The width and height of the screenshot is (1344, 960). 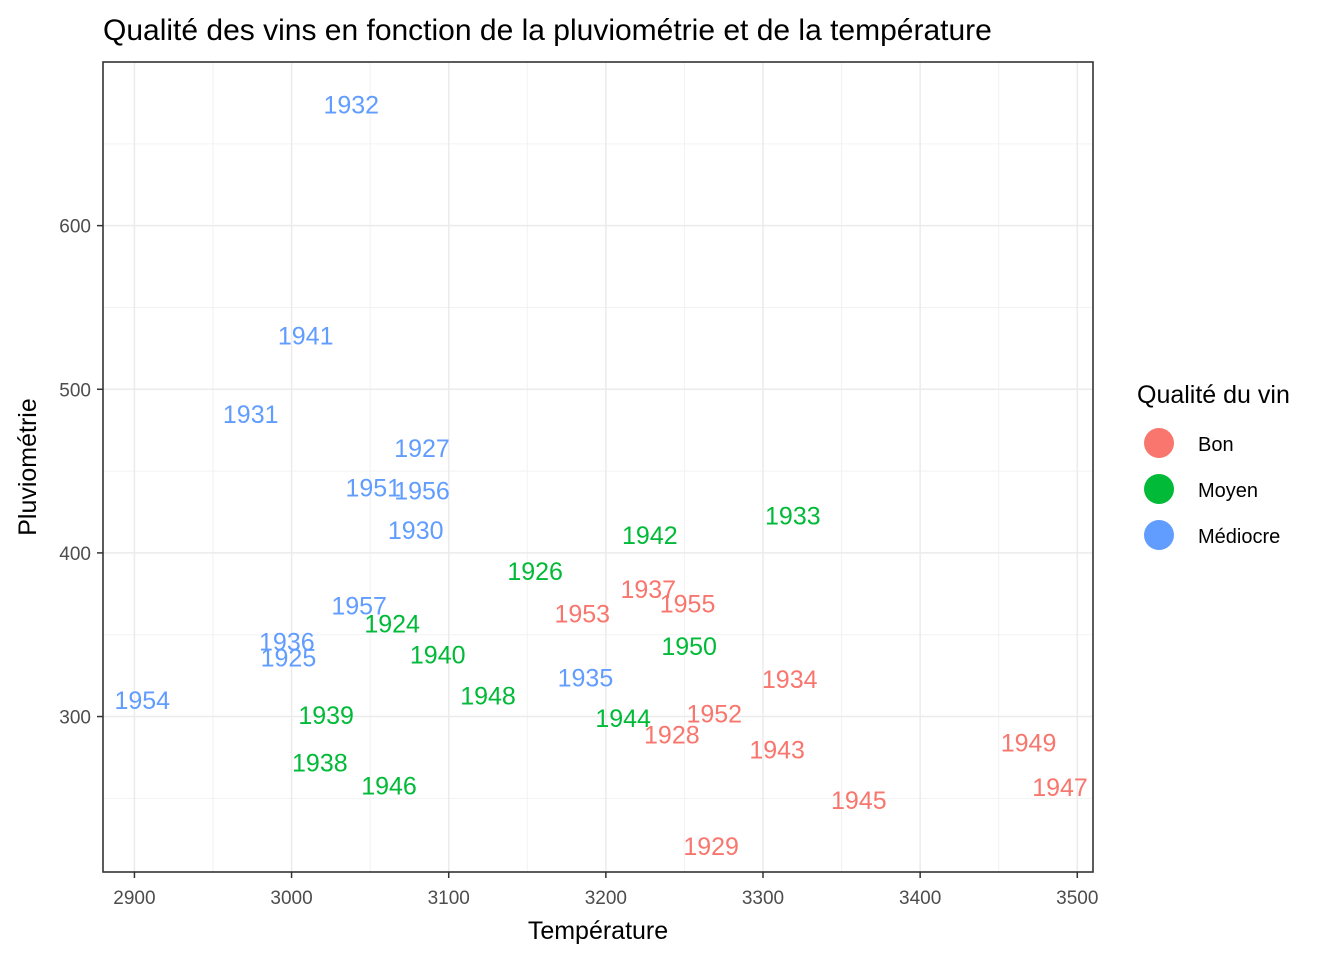 What do you see at coordinates (648, 590) in the screenshot?
I see `point-label-1937: 1937` at bounding box center [648, 590].